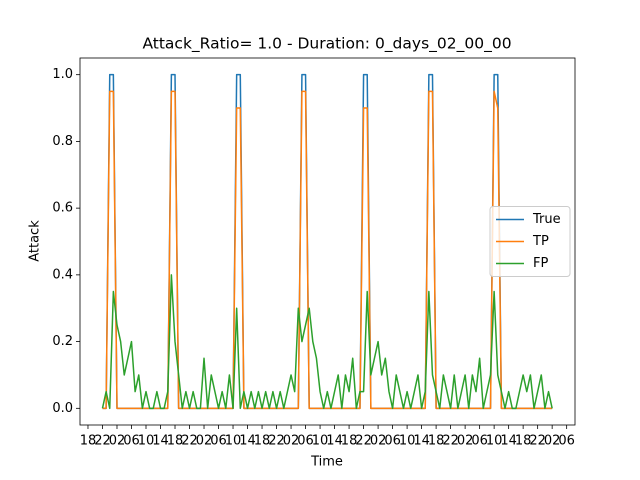  Describe the element at coordinates (540, 241) in the screenshot. I see `legend-label: TP` at that location.